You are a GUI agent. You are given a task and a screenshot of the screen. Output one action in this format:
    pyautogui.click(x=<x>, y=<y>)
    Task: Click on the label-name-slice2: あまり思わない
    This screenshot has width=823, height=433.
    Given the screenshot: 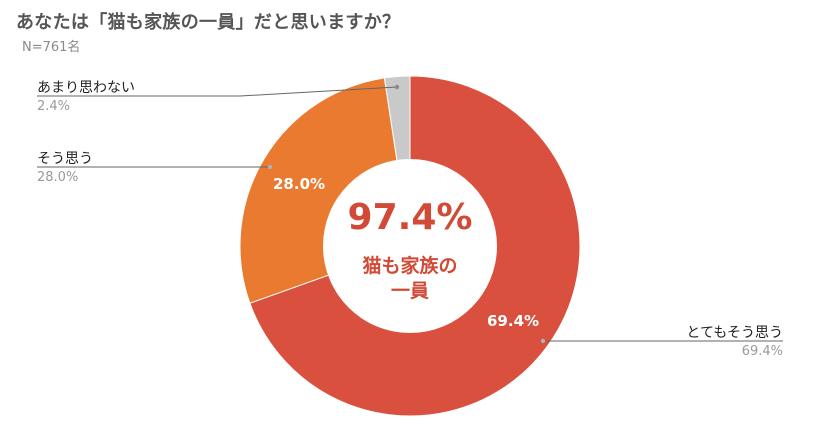 What is the action you would take?
    pyautogui.click(x=86, y=88)
    